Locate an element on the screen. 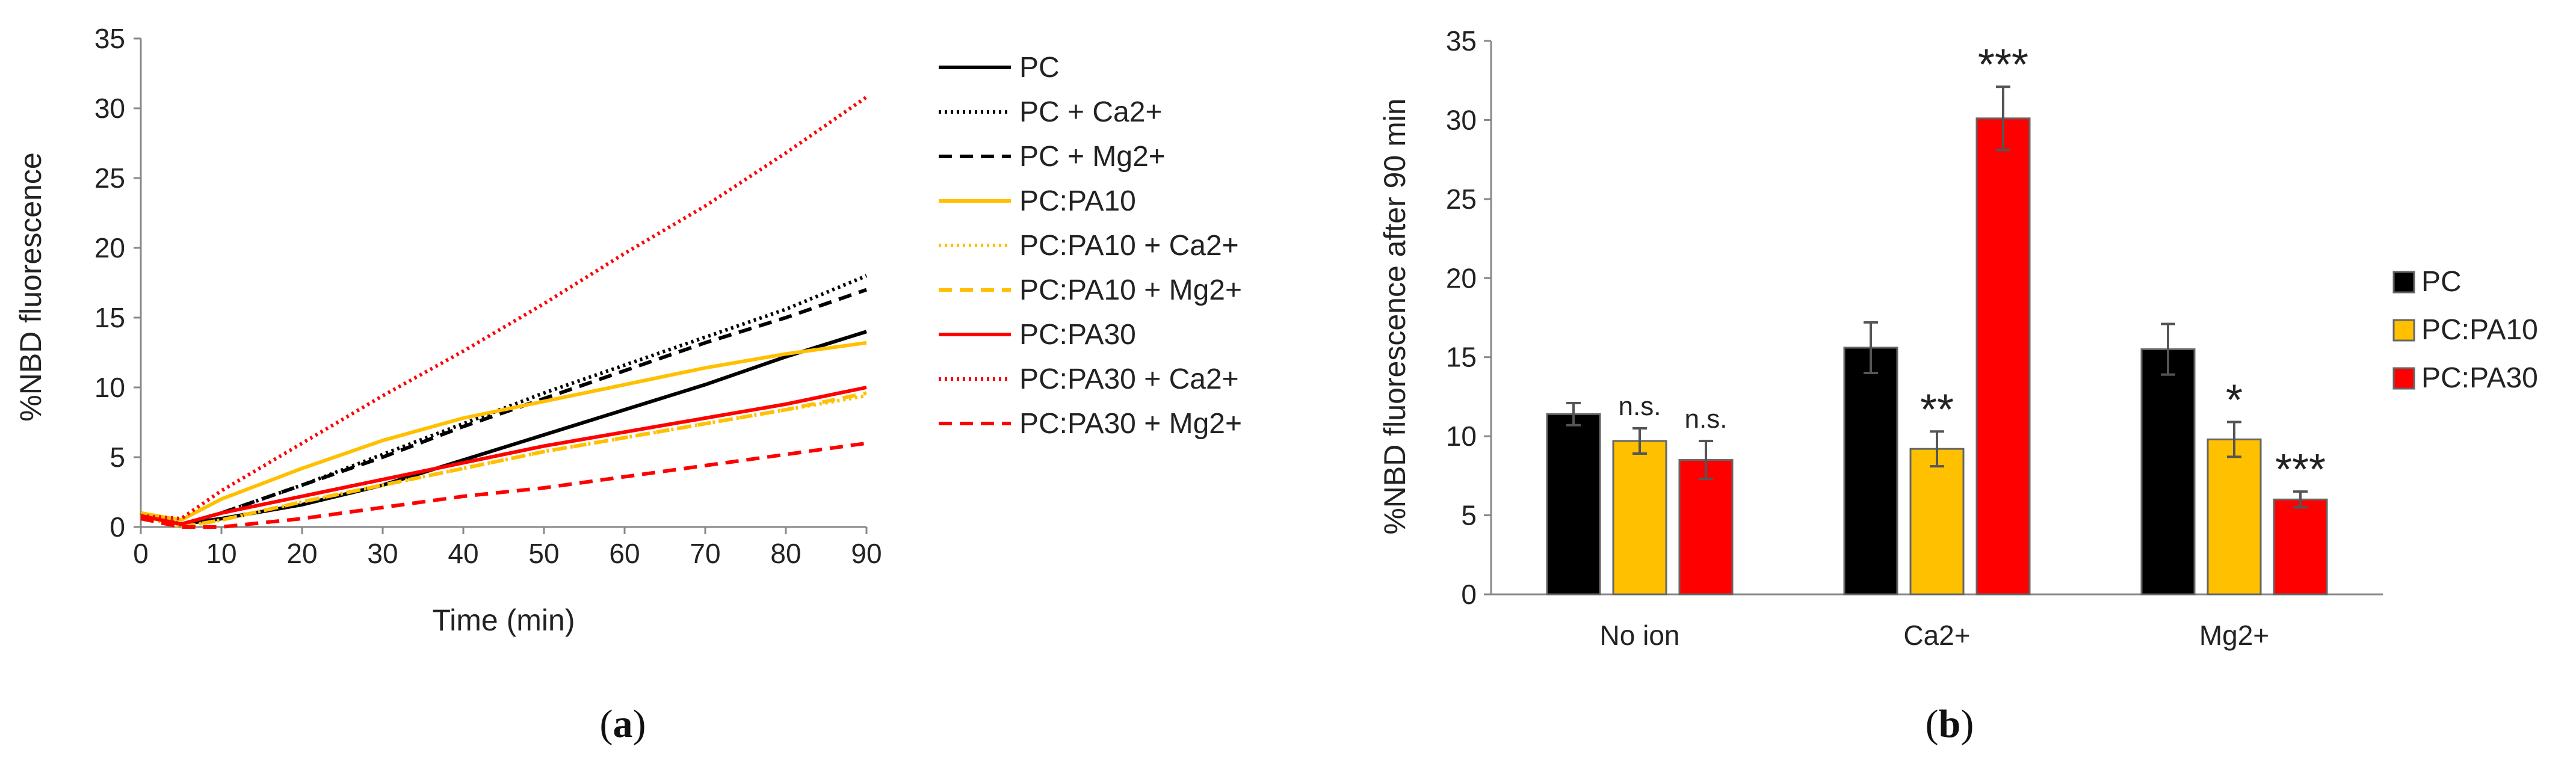 This screenshot has height=764, width=2576. x-tick-label-a: 50 is located at coordinates (543, 553).